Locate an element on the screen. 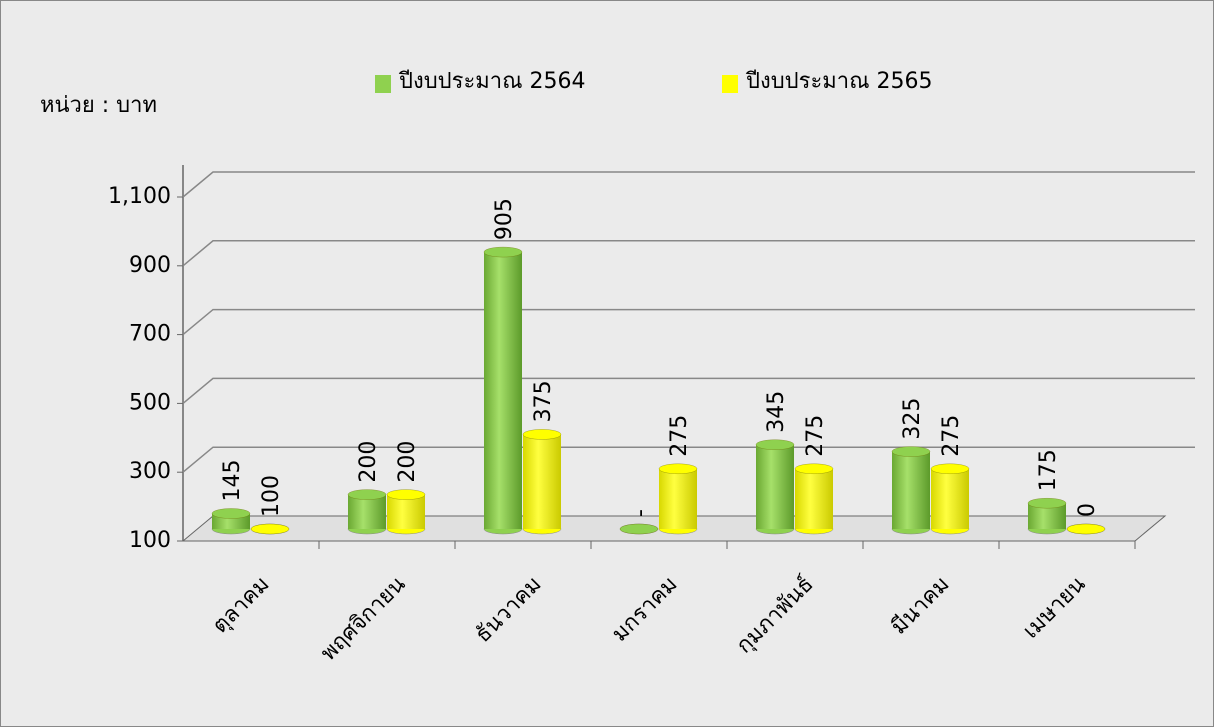  data-label: 145 is located at coordinates (232, 481).